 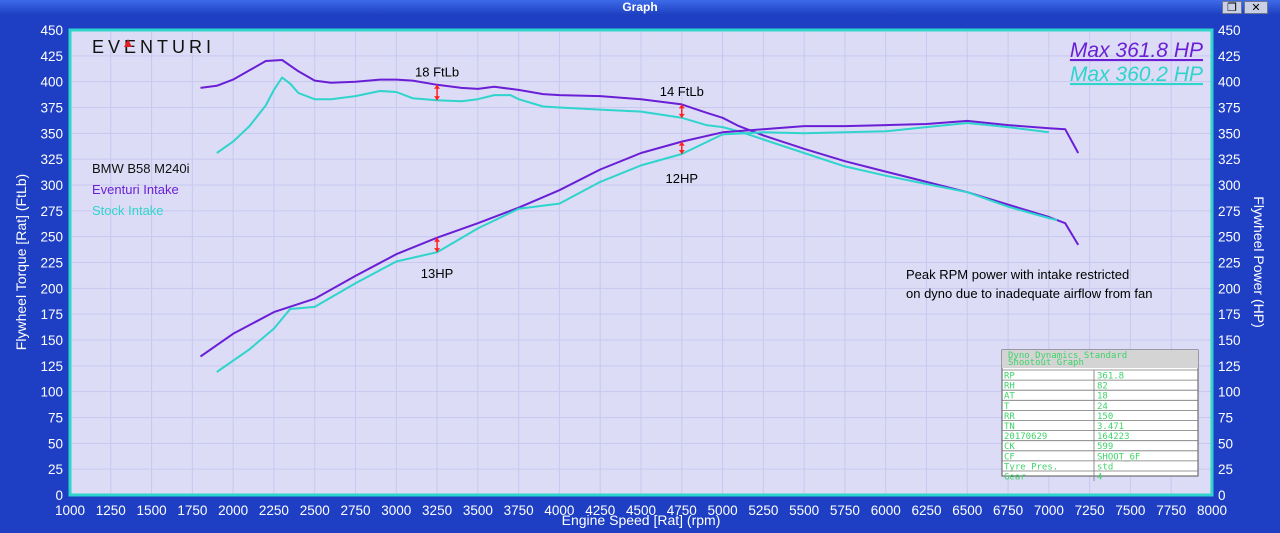 I want to click on y-tick-label-right: 175, so click(x=1229, y=314).